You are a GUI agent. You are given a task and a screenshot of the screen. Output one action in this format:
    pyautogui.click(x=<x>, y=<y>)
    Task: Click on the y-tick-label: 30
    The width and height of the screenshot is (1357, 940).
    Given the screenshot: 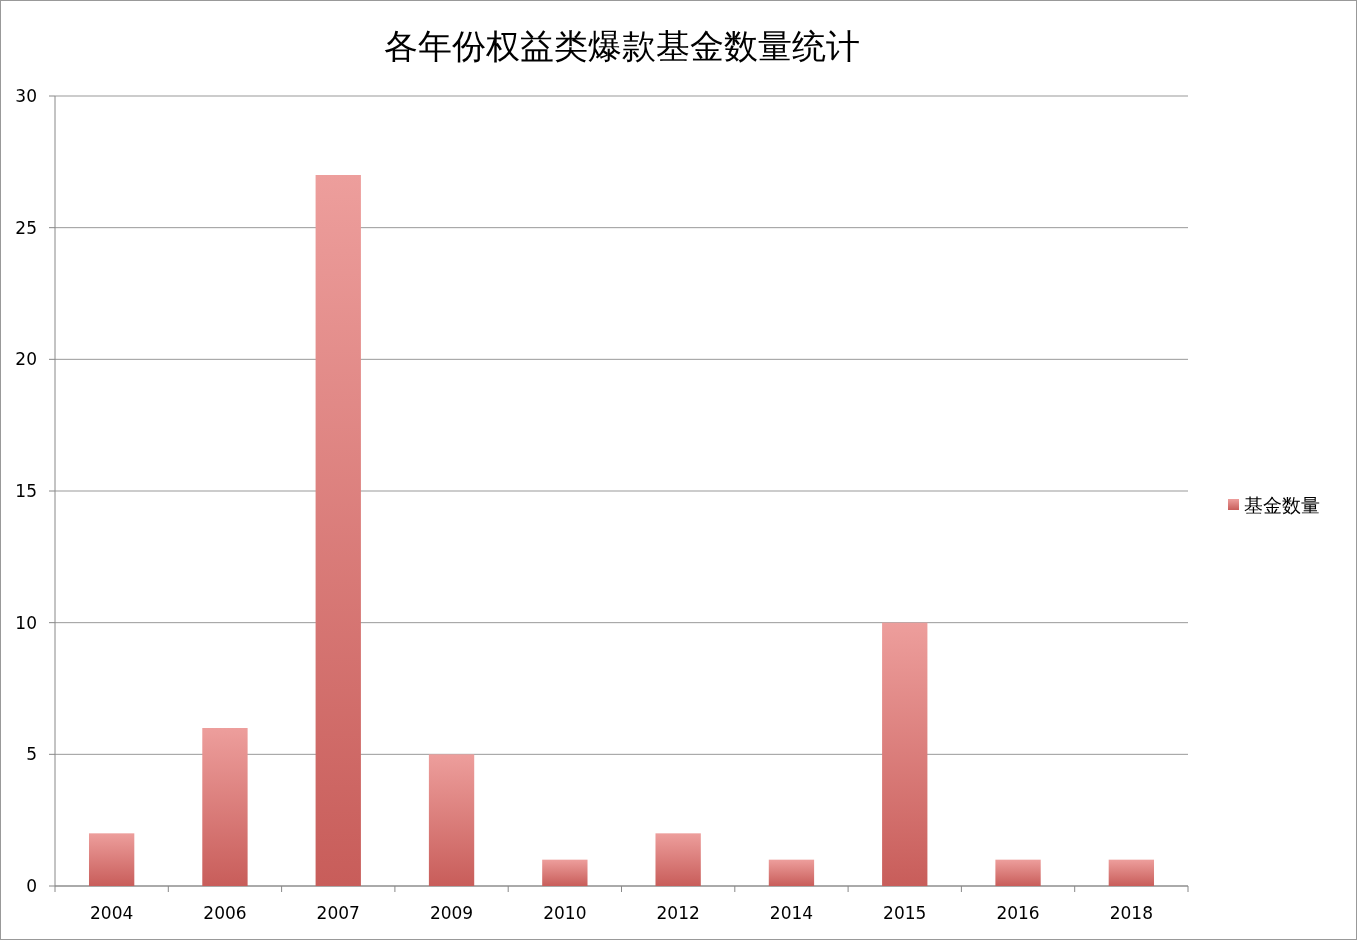 What is the action you would take?
    pyautogui.click(x=26, y=96)
    